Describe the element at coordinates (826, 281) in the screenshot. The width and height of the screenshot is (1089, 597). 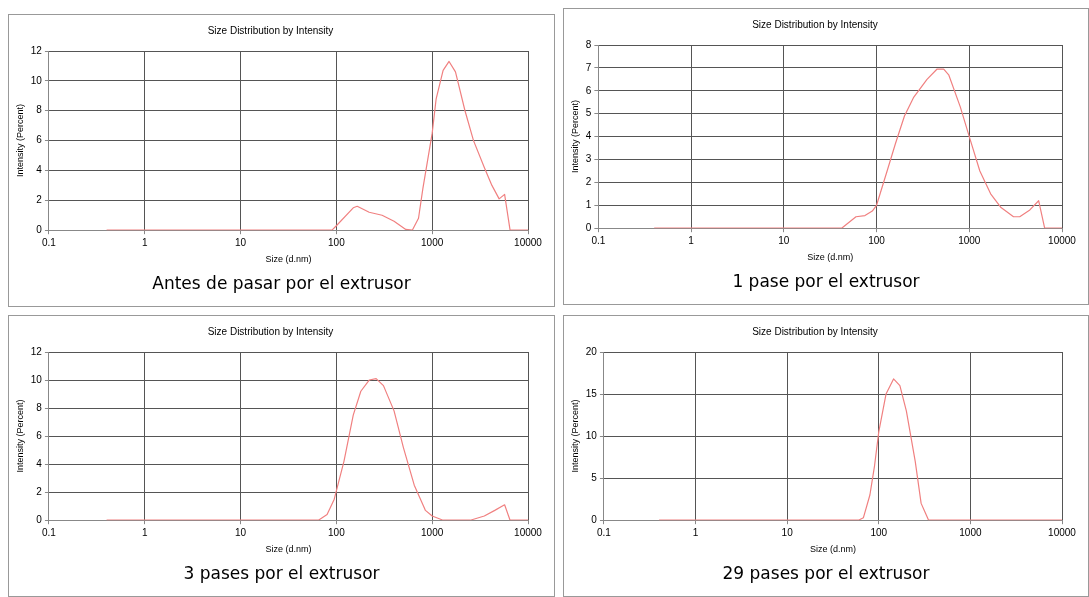
I see `text: 1 pase por el extrusor` at that location.